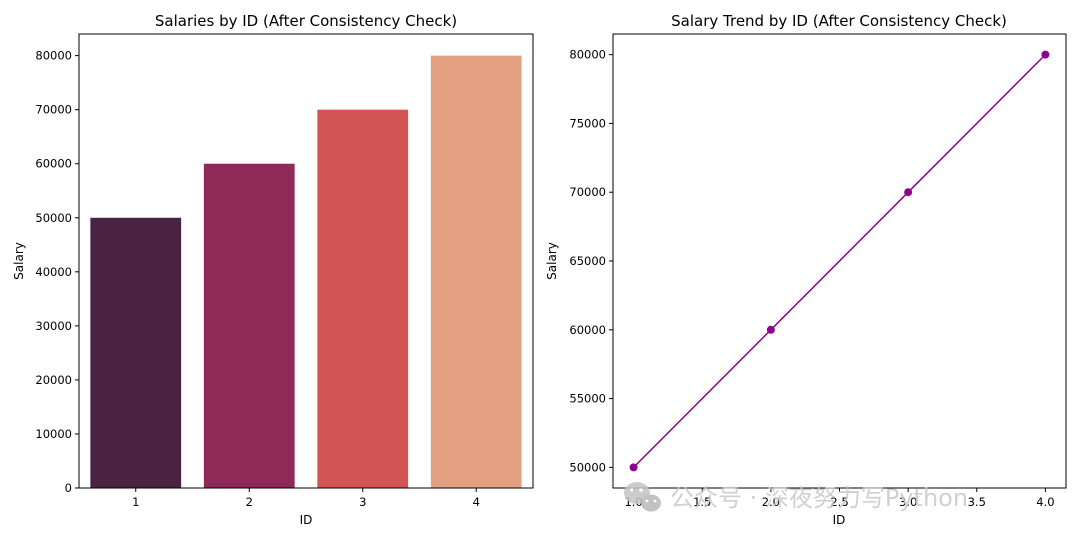 This screenshot has width=1080, height=540. I want to click on line-chart-y-label: Salary, so click(552, 261).